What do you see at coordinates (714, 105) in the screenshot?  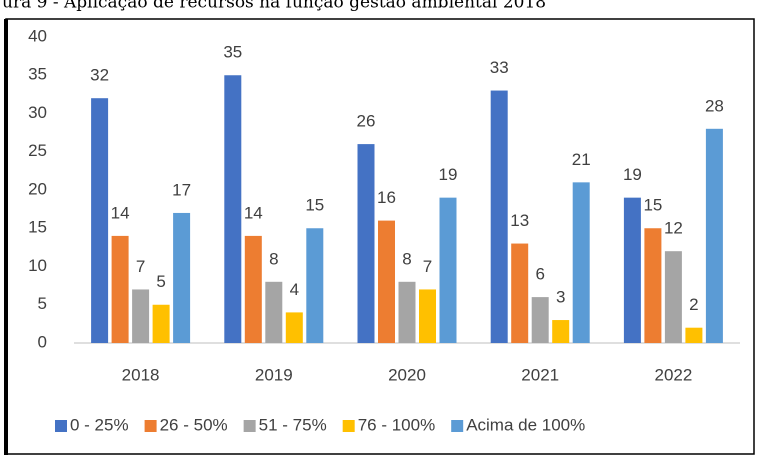 I see `data-label: 28` at bounding box center [714, 105].